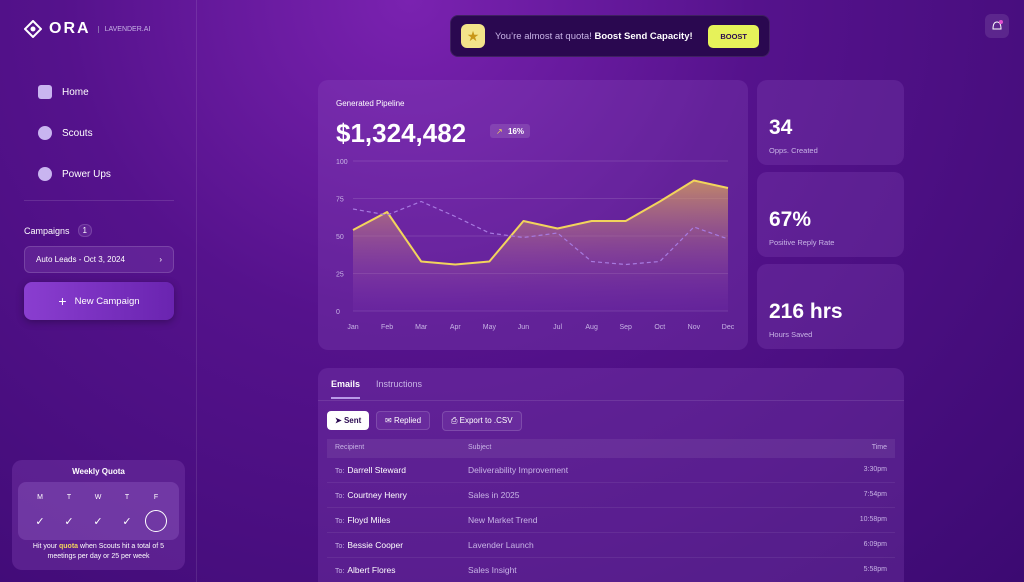 This screenshot has width=1024, height=582. I want to click on x-tick-label: Oct, so click(659, 327).